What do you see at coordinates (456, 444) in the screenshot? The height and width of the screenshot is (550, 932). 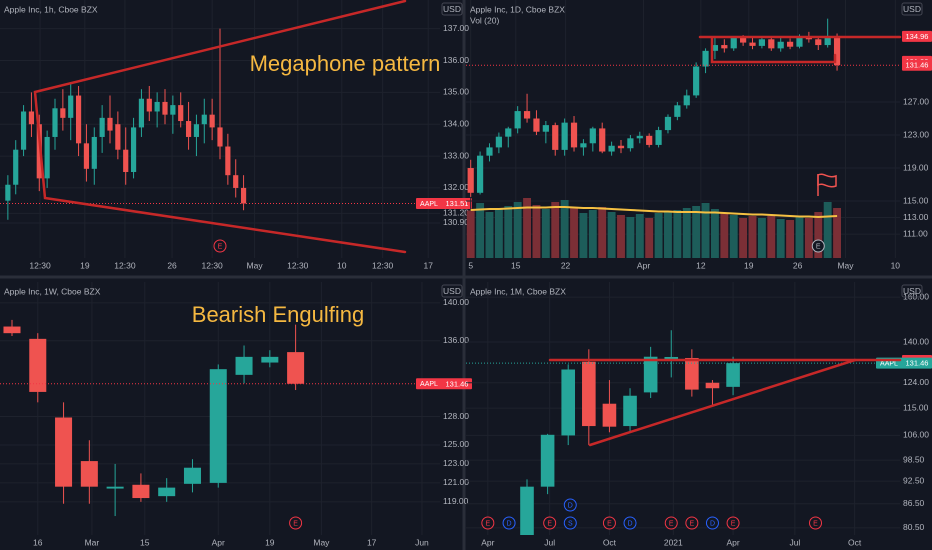 I see `y-tick-label: 125.00` at bounding box center [456, 444].